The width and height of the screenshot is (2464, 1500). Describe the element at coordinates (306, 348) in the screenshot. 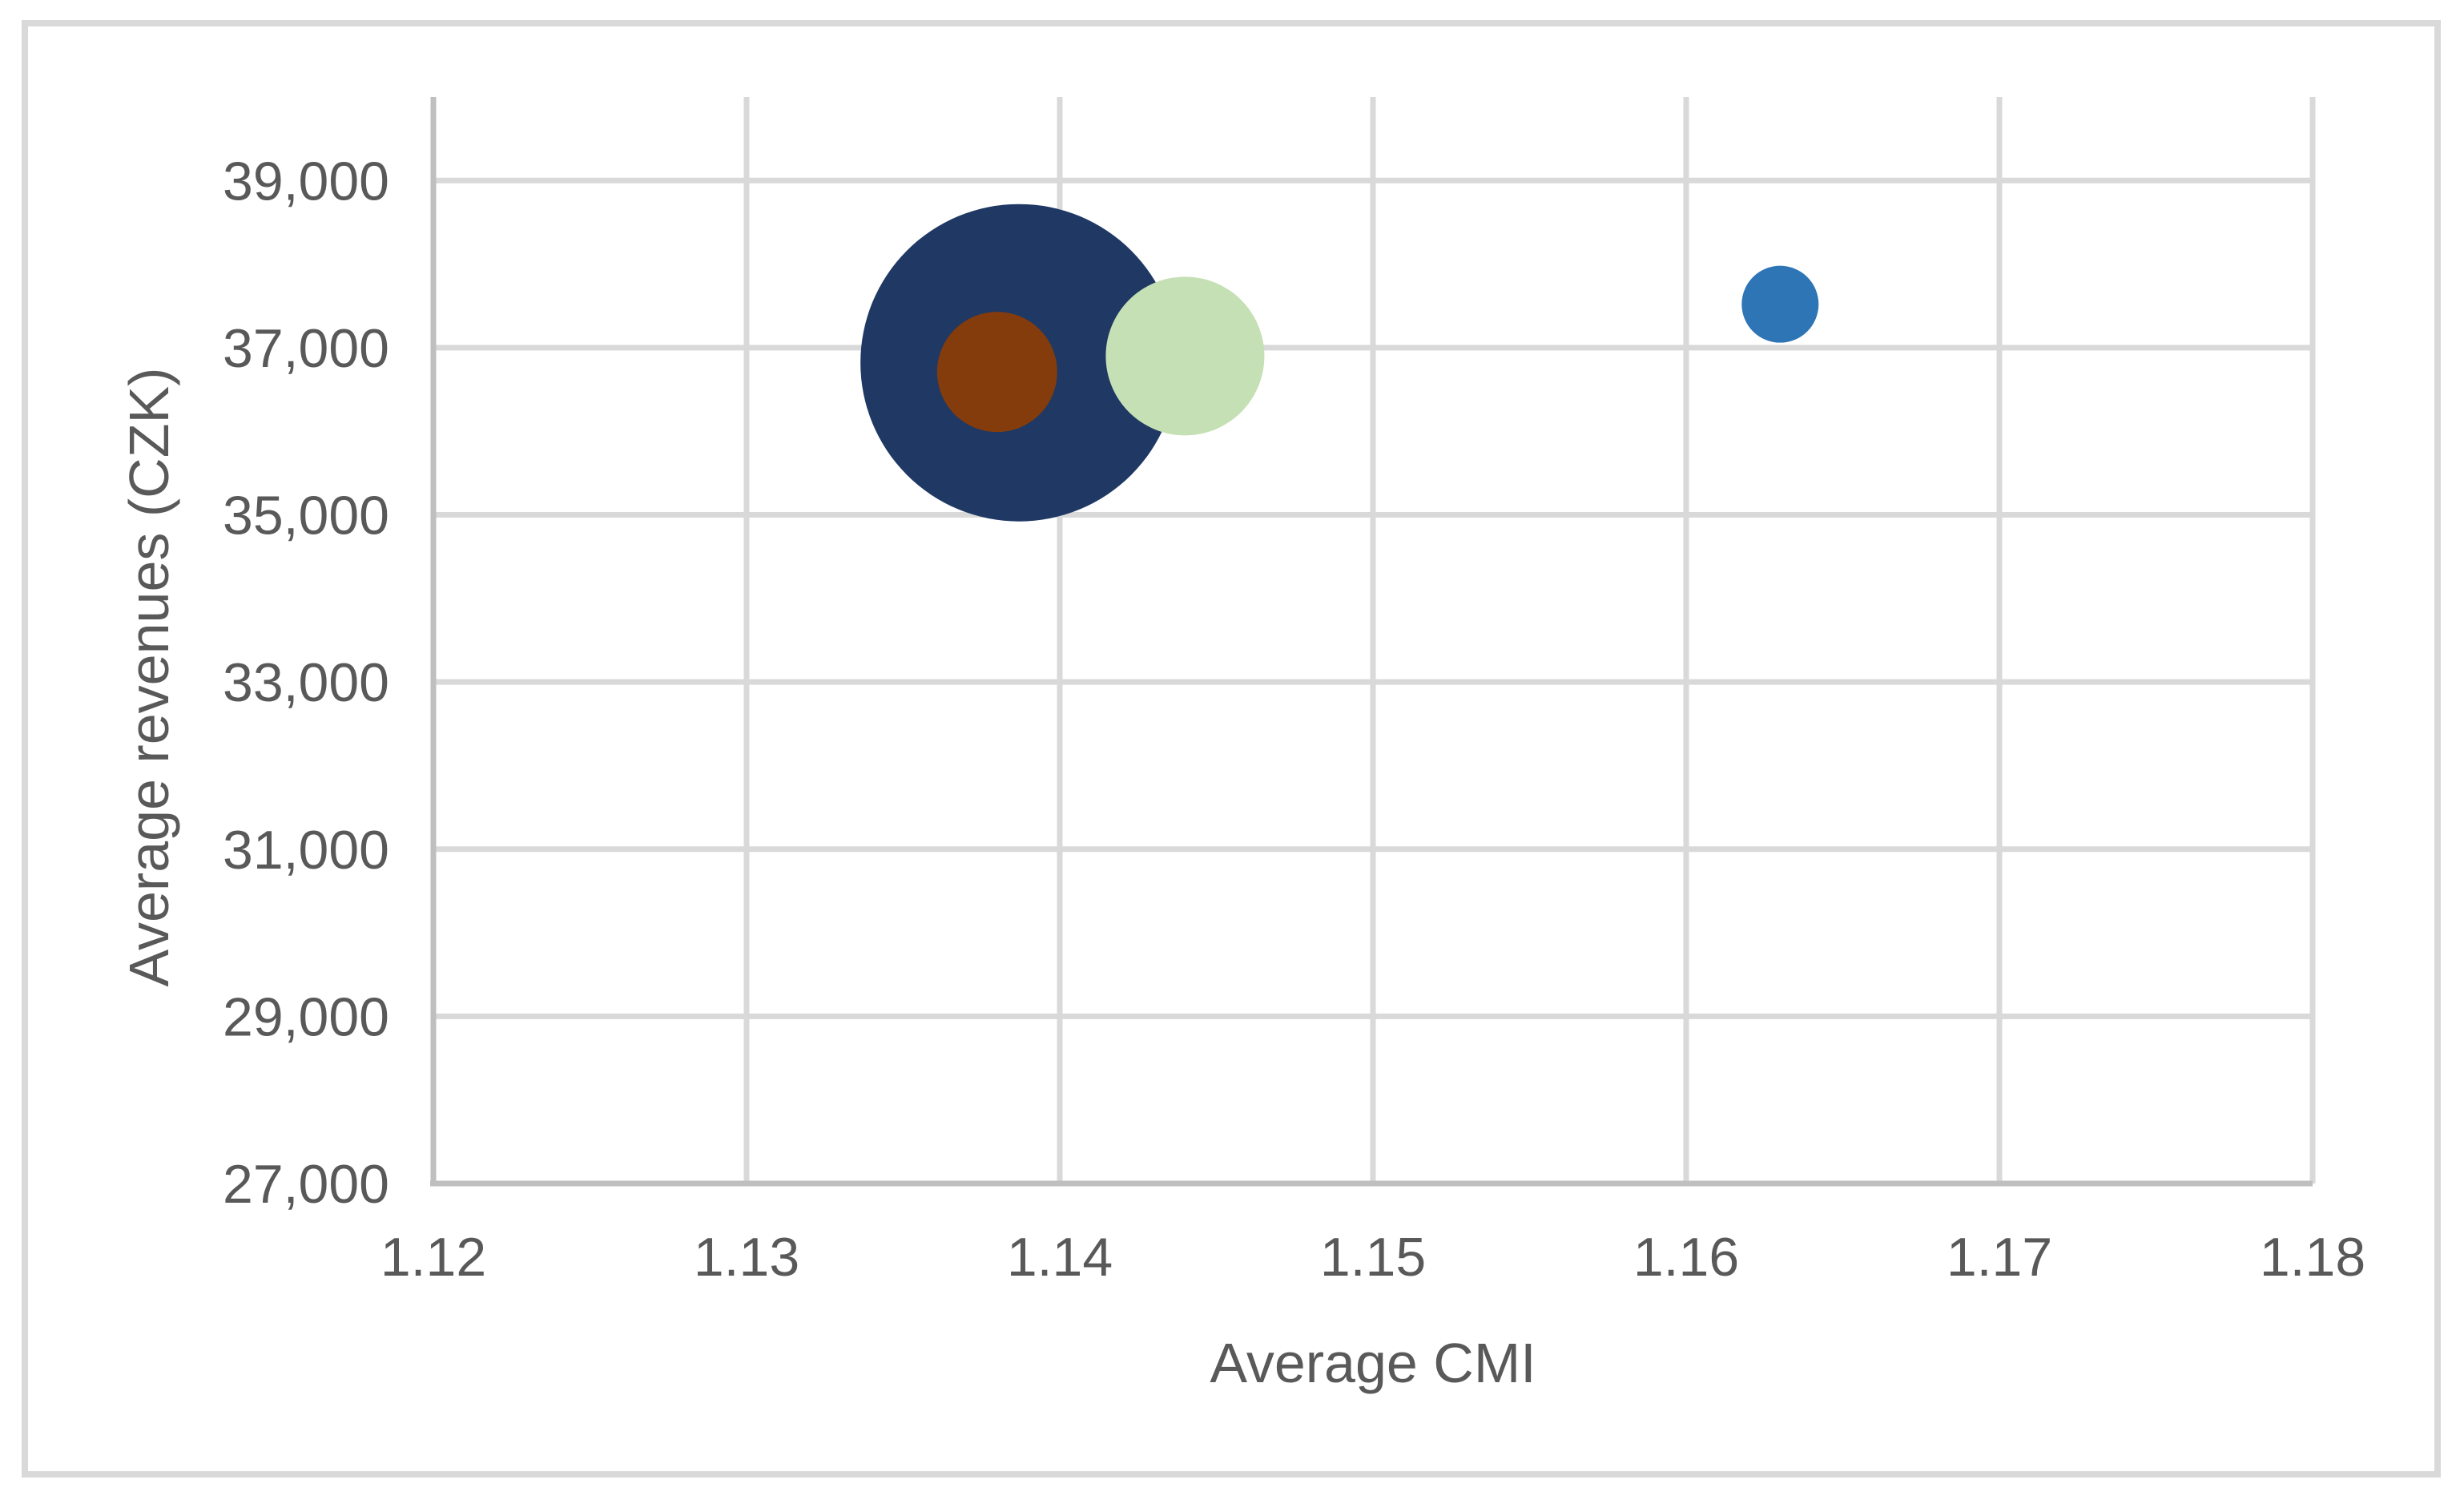

I see `y-tick-label: 37,000` at that location.